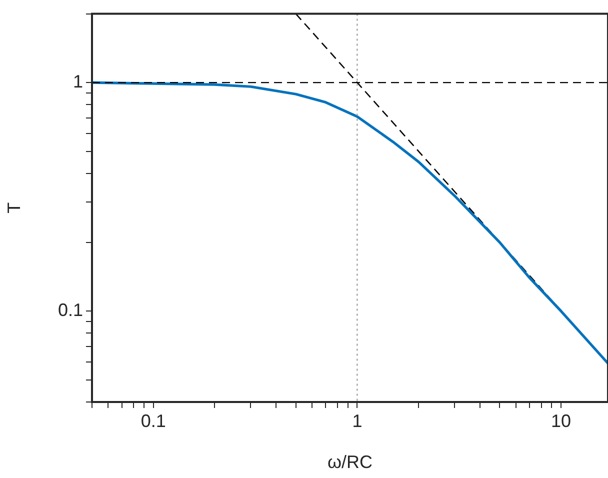  Describe the element at coordinates (350, 462) in the screenshot. I see `x-axis-title: ω/RC` at that location.